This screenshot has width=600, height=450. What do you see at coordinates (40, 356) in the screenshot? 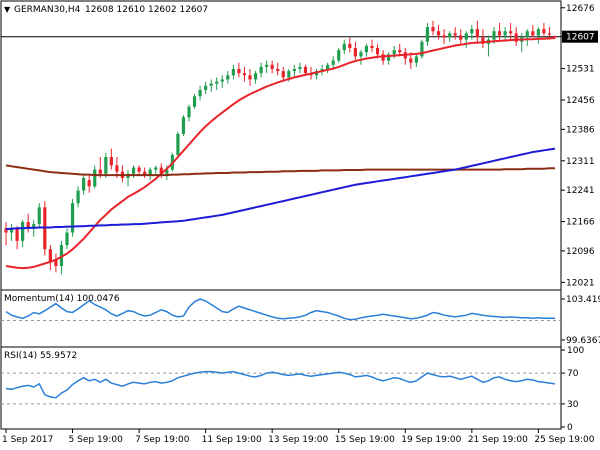
I see `rsi-title: RSI(14) 55.9572` at bounding box center [40, 356].